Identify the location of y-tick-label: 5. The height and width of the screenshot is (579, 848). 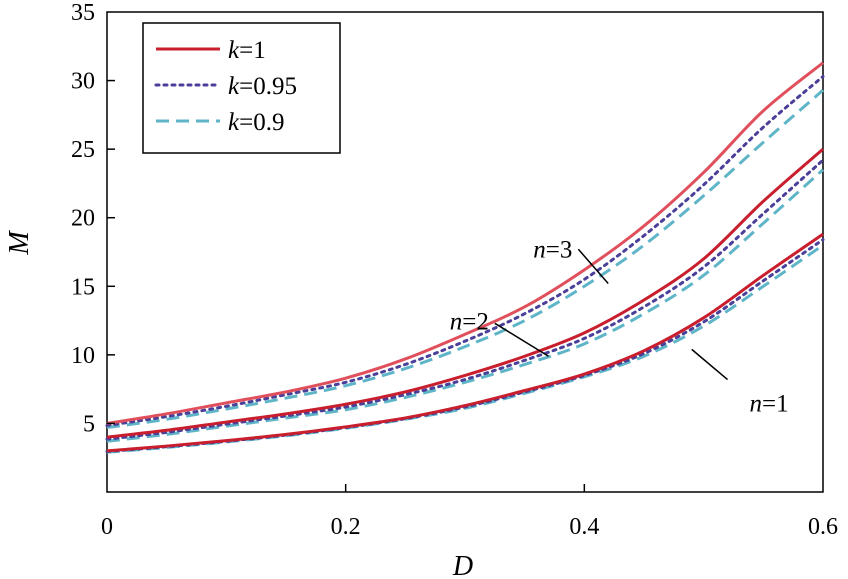
(89, 424).